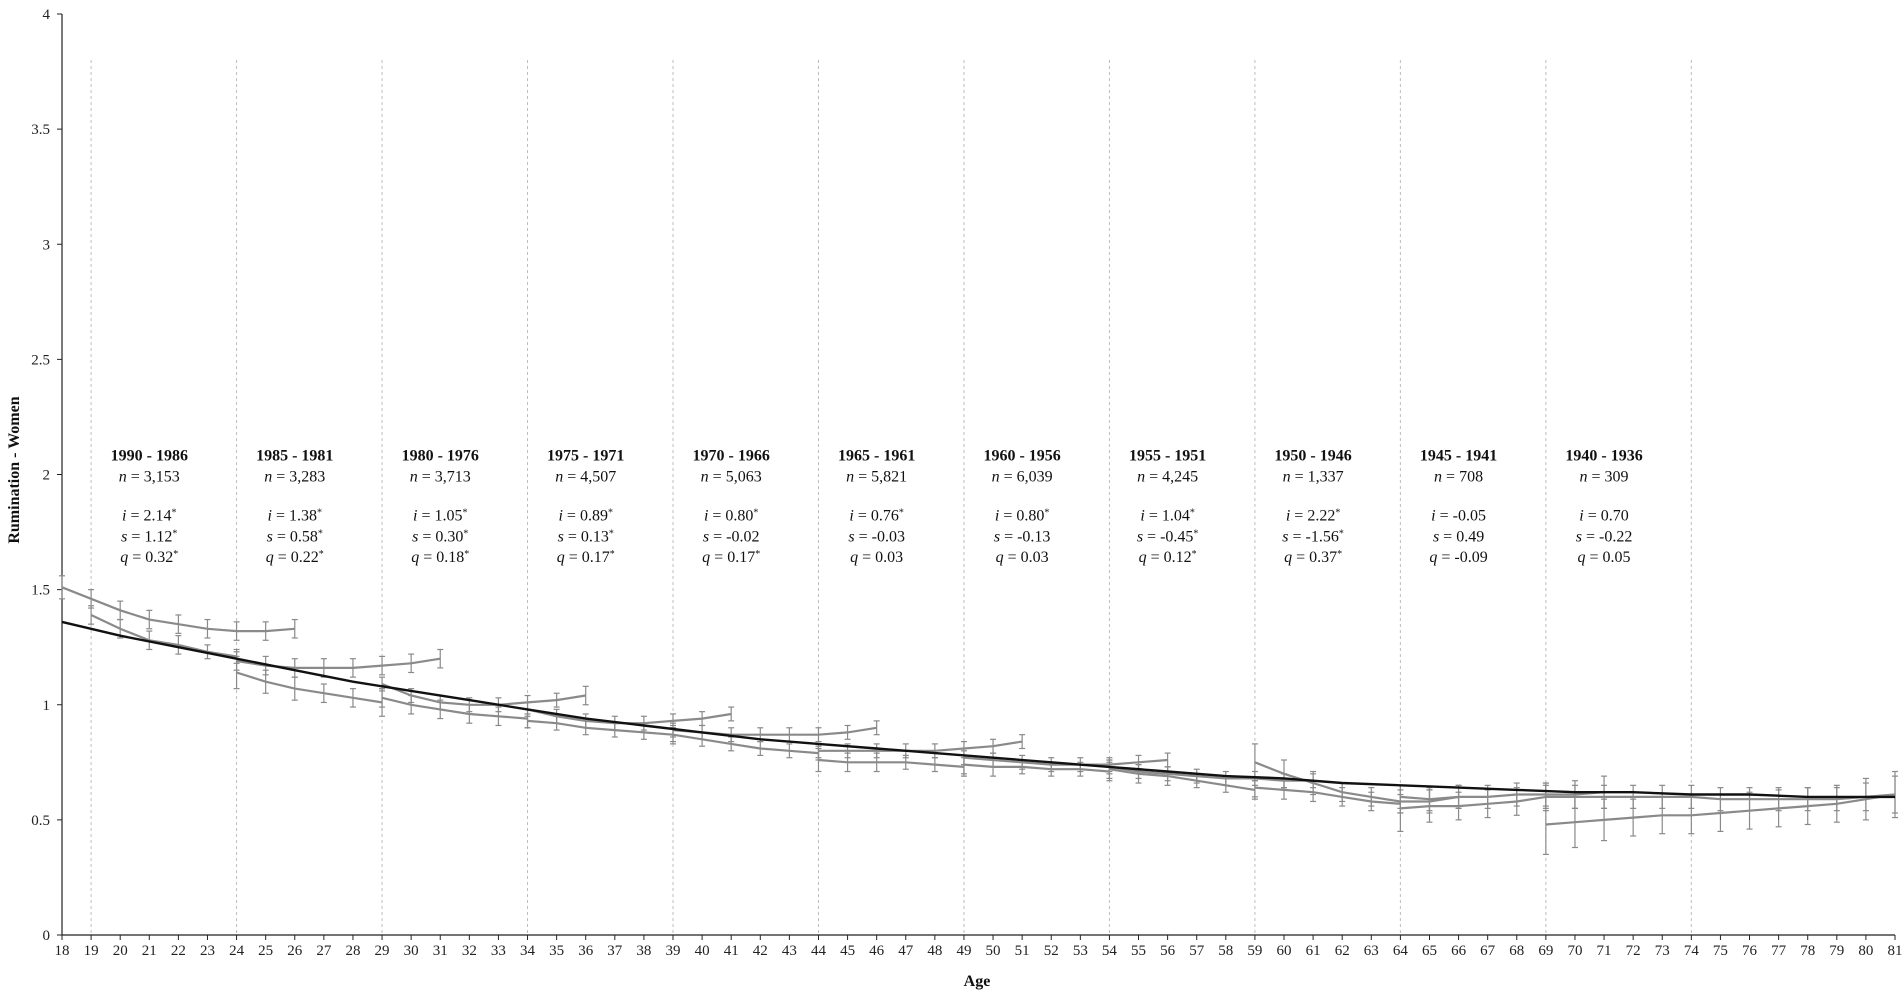 Image resolution: width=1902 pixels, height=994 pixels. What do you see at coordinates (1462, 476) in the screenshot?
I see `n-value: = 708` at bounding box center [1462, 476].